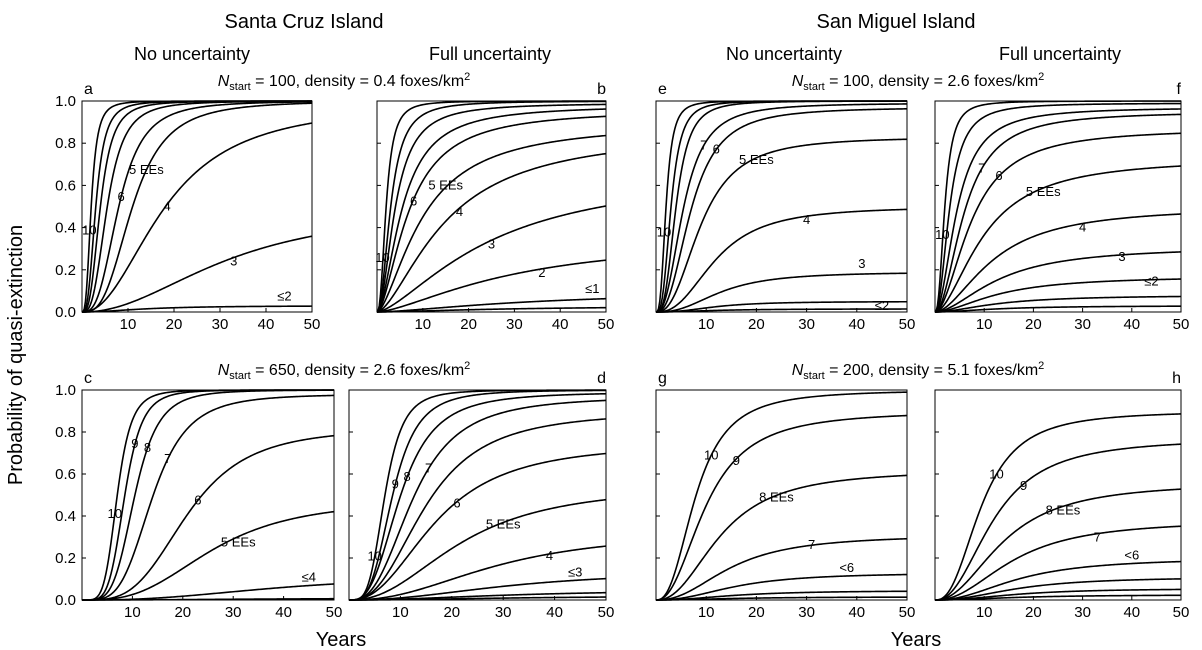  Describe the element at coordinates (304, 22) in the screenshot. I see `left-island-title: Santa Cruz Island` at that location.